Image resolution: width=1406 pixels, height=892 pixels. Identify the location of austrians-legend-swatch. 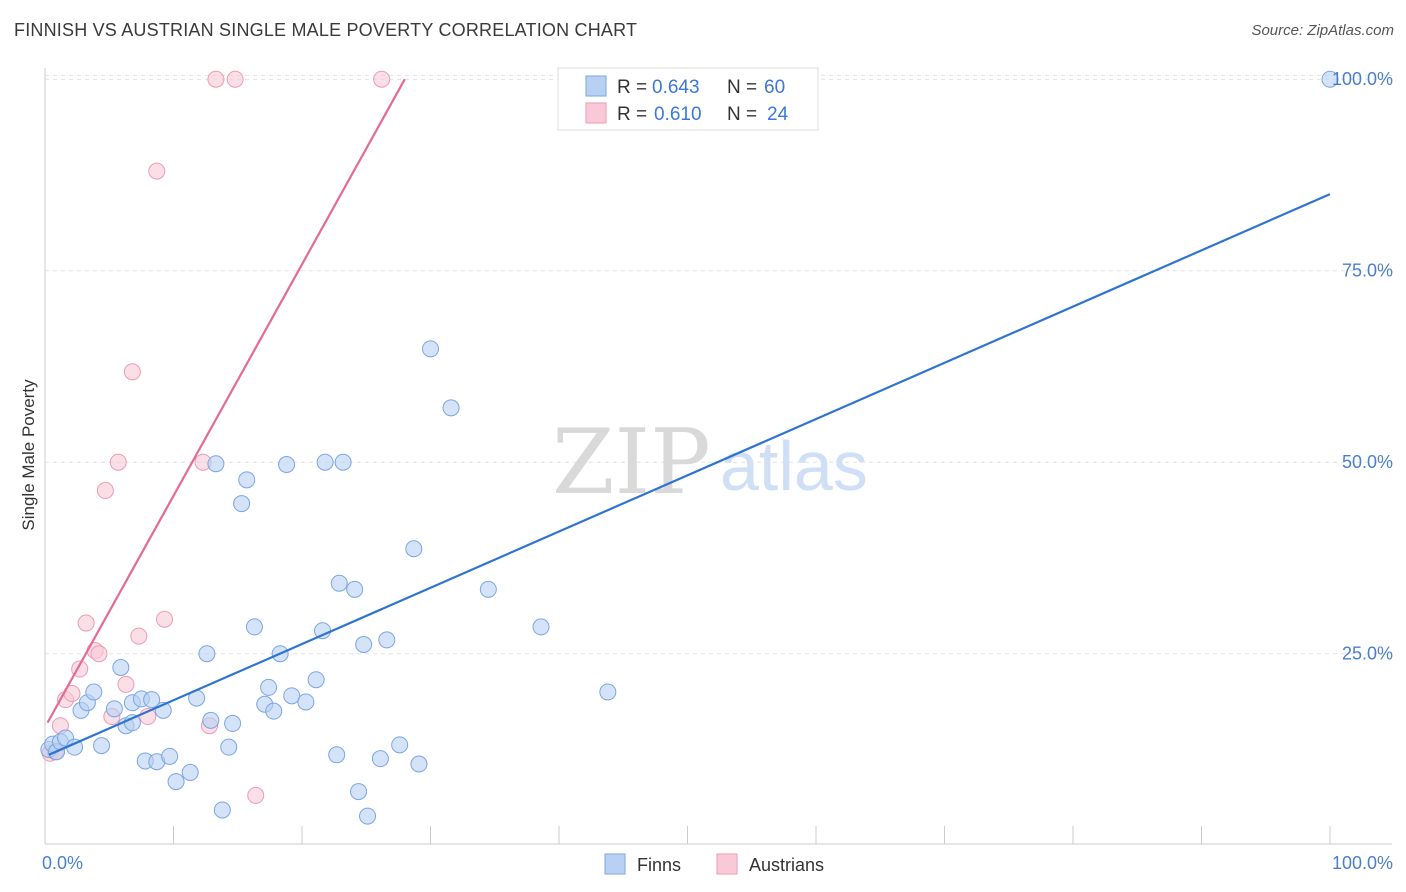
(596, 113).